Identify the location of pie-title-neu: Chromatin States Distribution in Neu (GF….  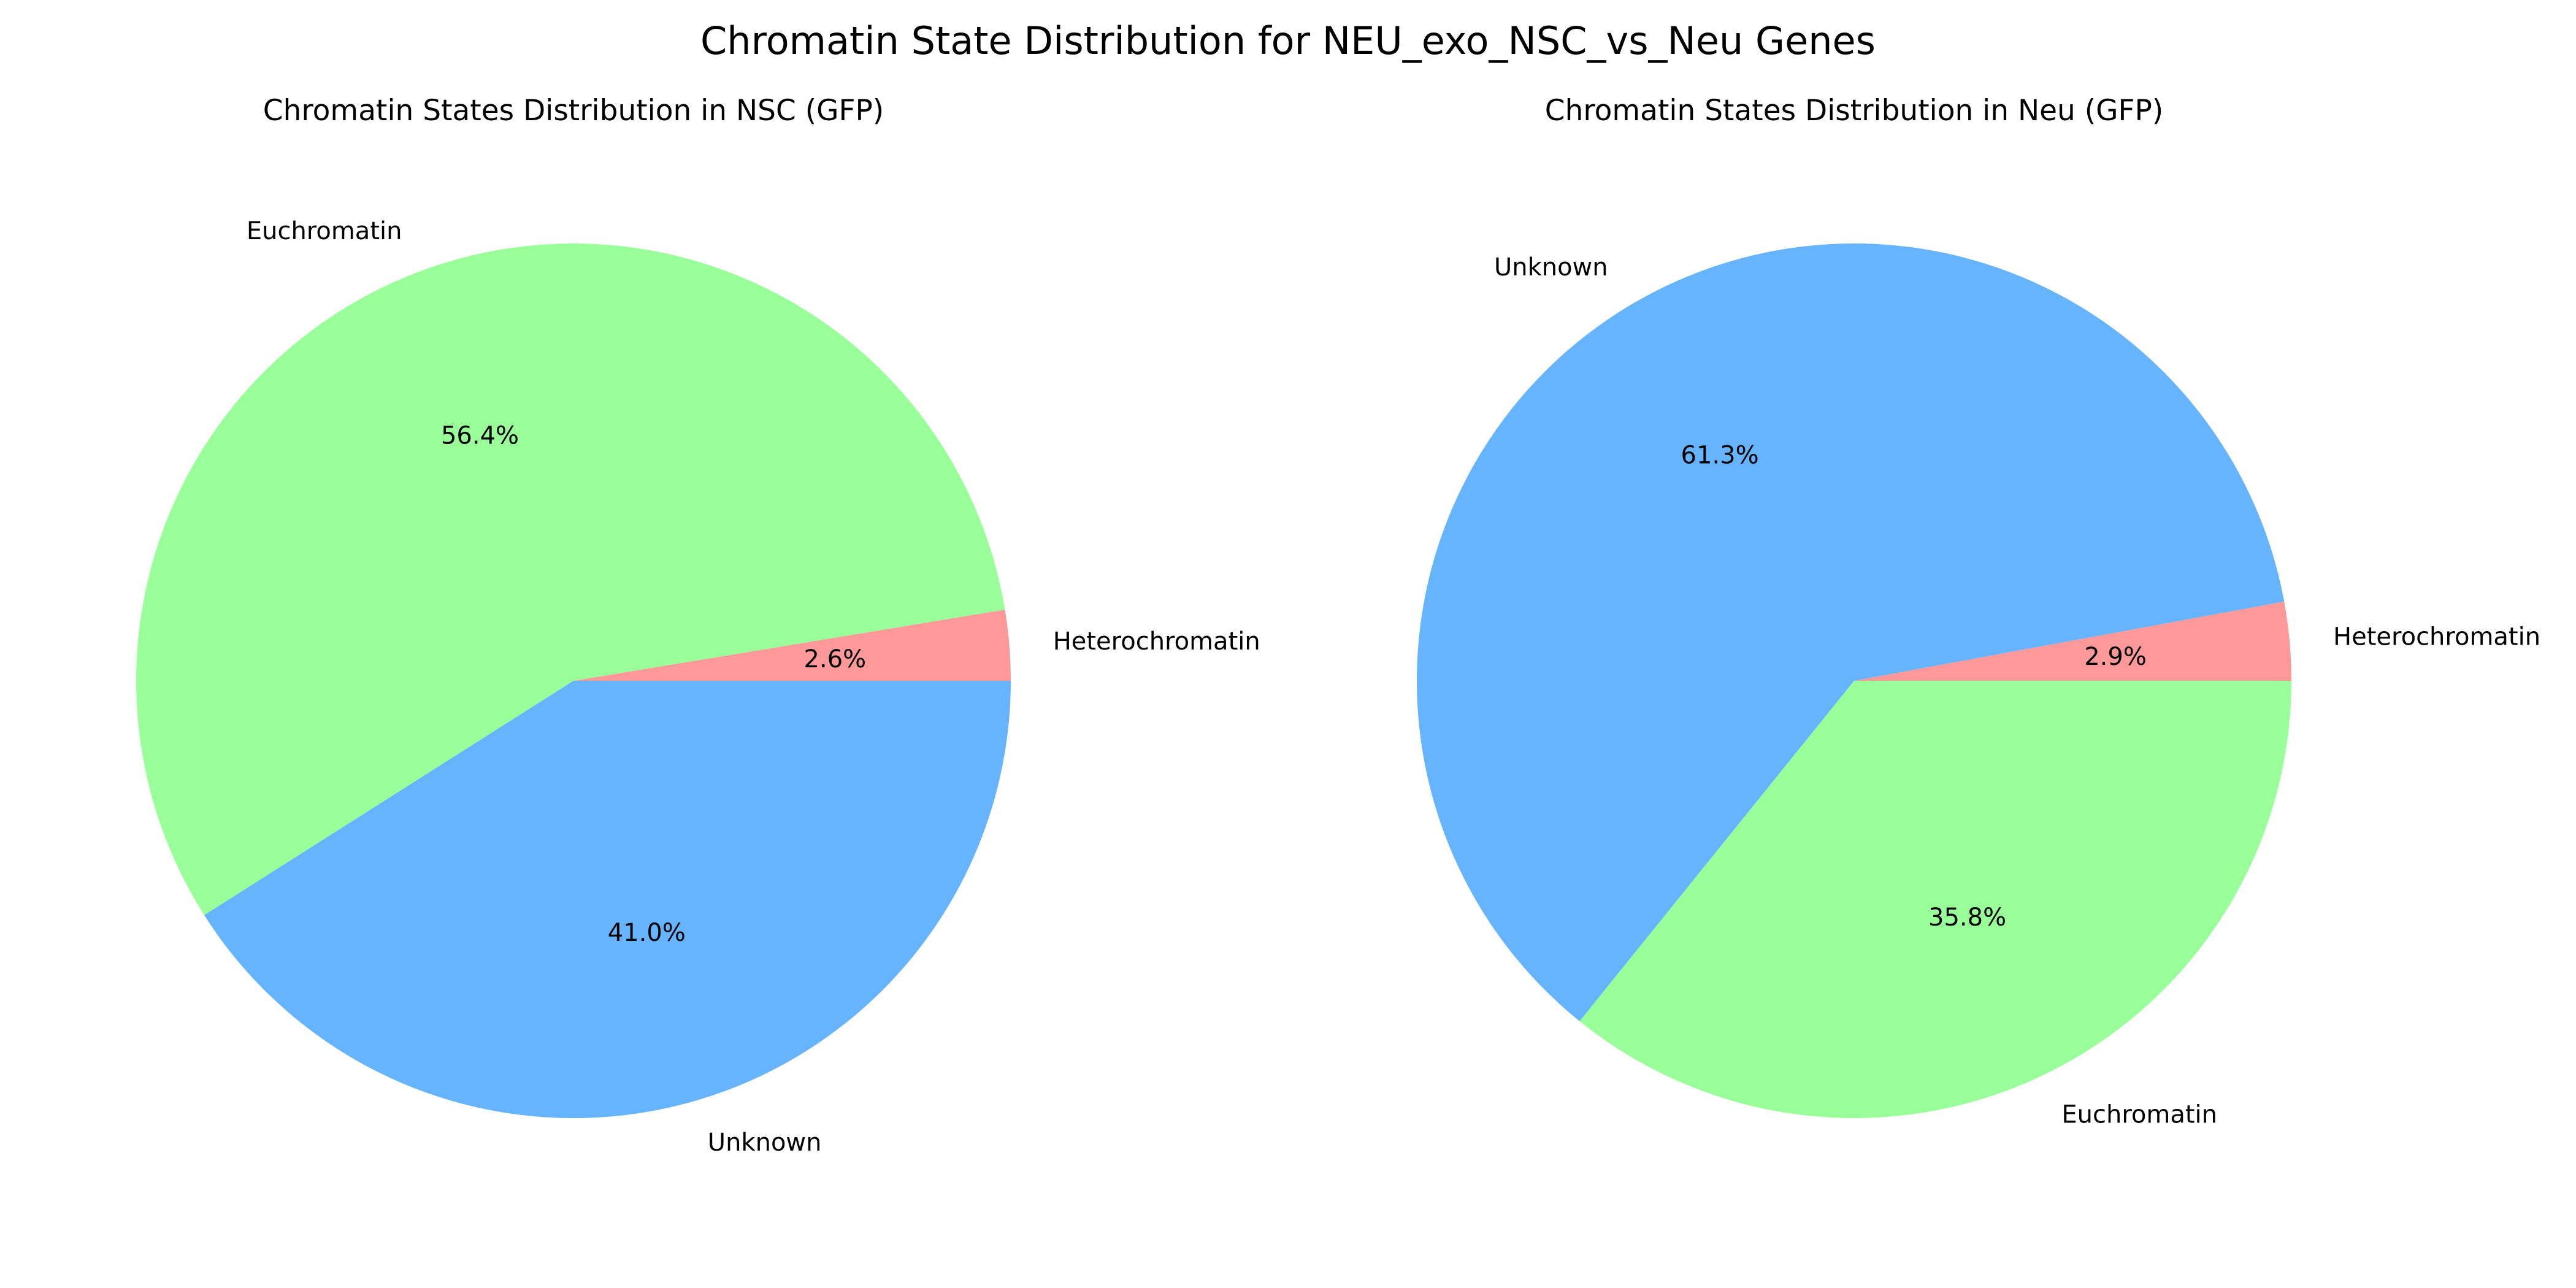
(1854, 111).